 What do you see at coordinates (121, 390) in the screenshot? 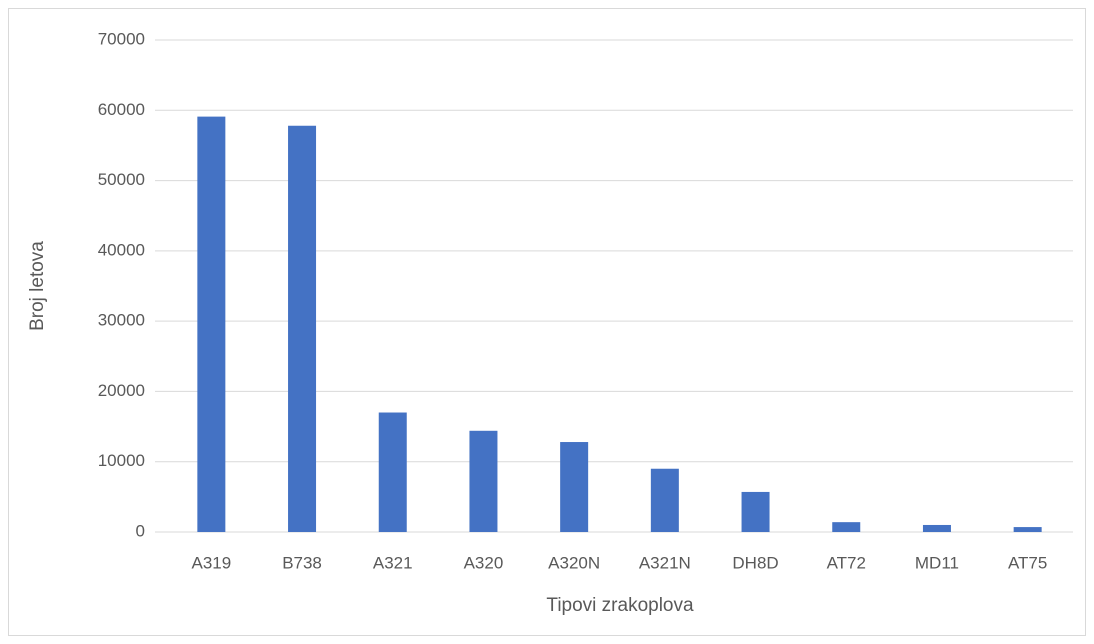
I see `y-tick-label: 20000` at bounding box center [121, 390].